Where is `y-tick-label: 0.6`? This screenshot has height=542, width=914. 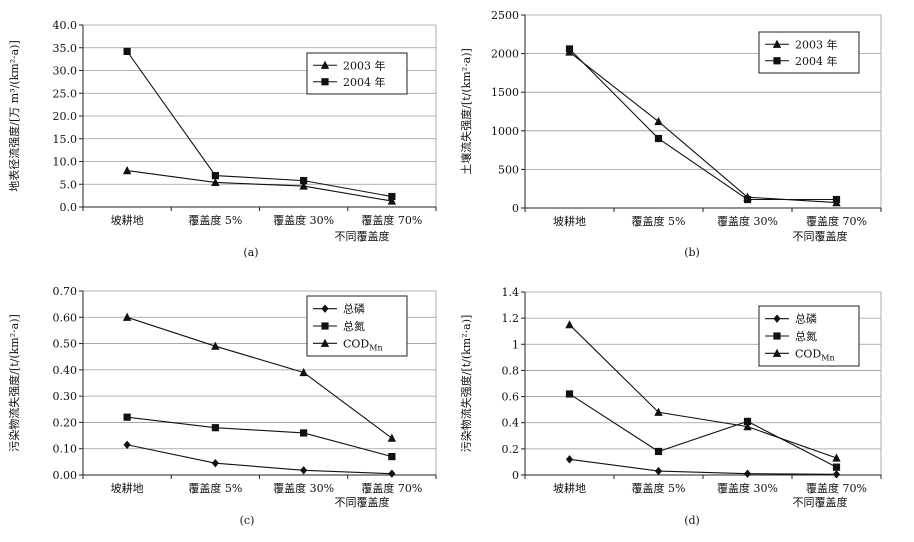
y-tick-label: 0.6 is located at coordinates (511, 397).